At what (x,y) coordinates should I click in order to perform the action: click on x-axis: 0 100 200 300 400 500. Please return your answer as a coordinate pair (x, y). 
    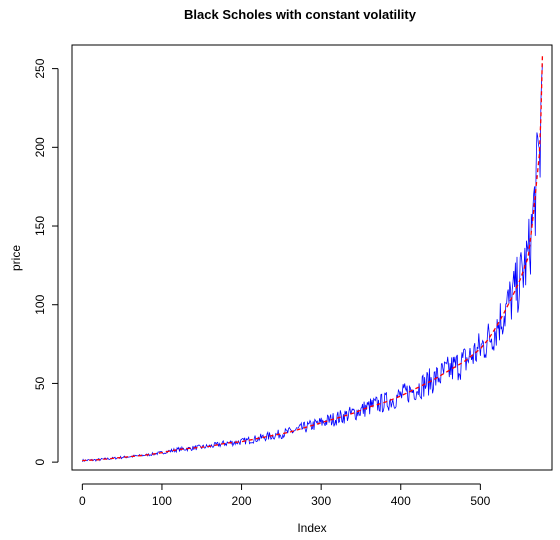
    Looking at the image, I should click on (285, 495).